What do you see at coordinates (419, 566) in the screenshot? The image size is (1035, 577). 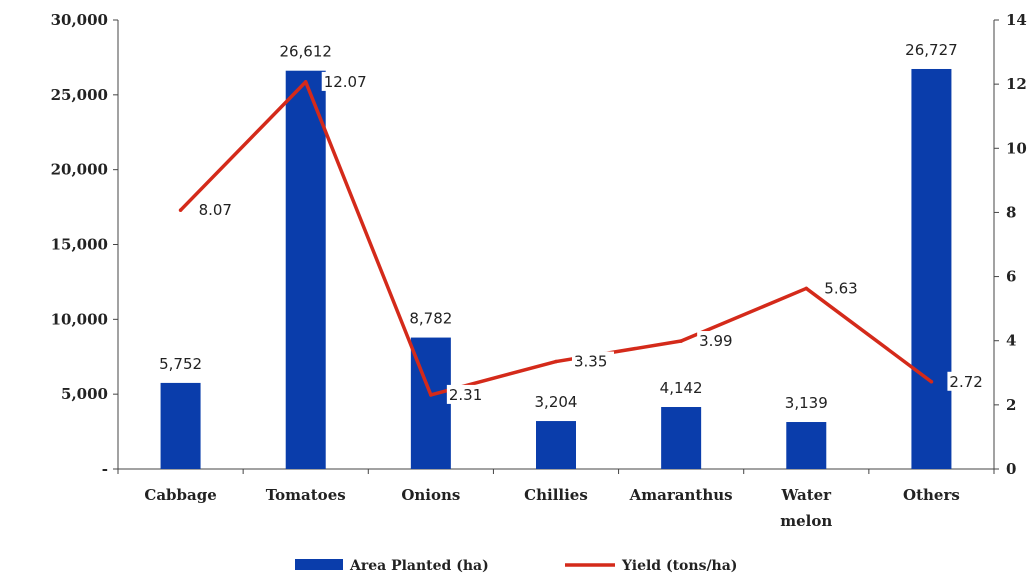 I see `legend-bar-label: Area Planted (ha)` at bounding box center [419, 566].